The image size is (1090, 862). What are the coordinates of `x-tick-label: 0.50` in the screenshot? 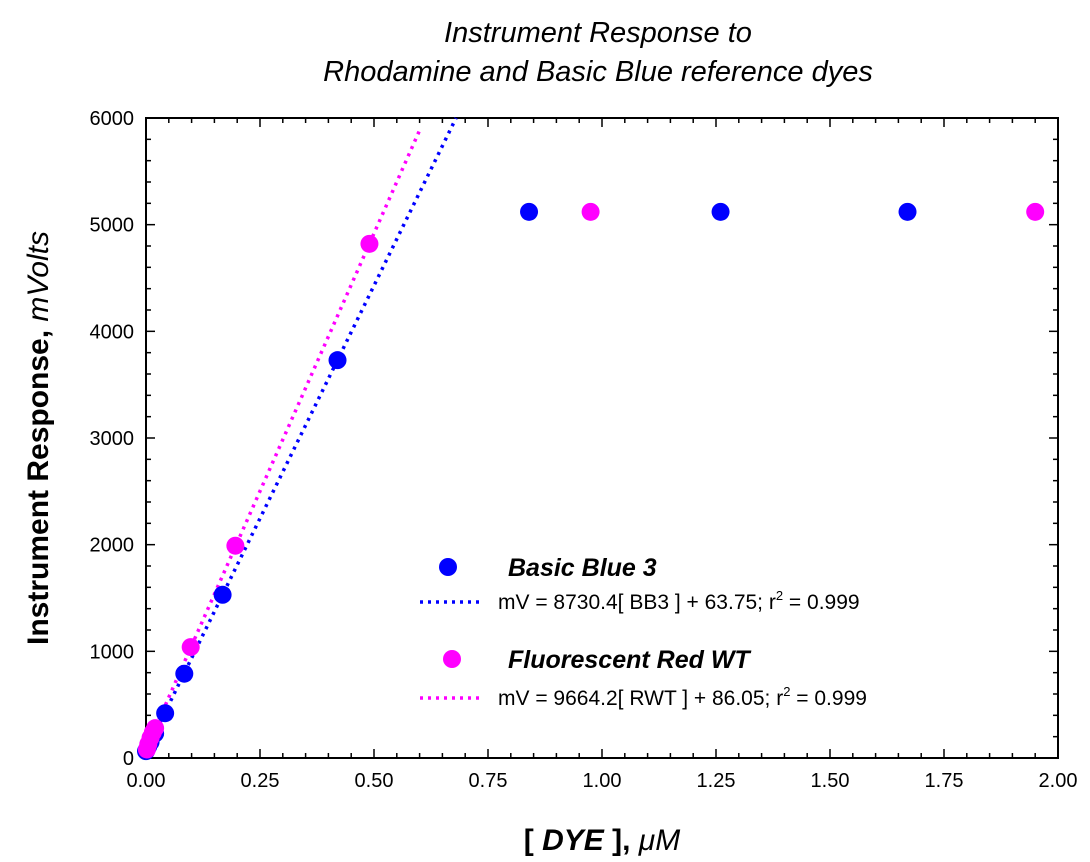 It's located at (374, 781).